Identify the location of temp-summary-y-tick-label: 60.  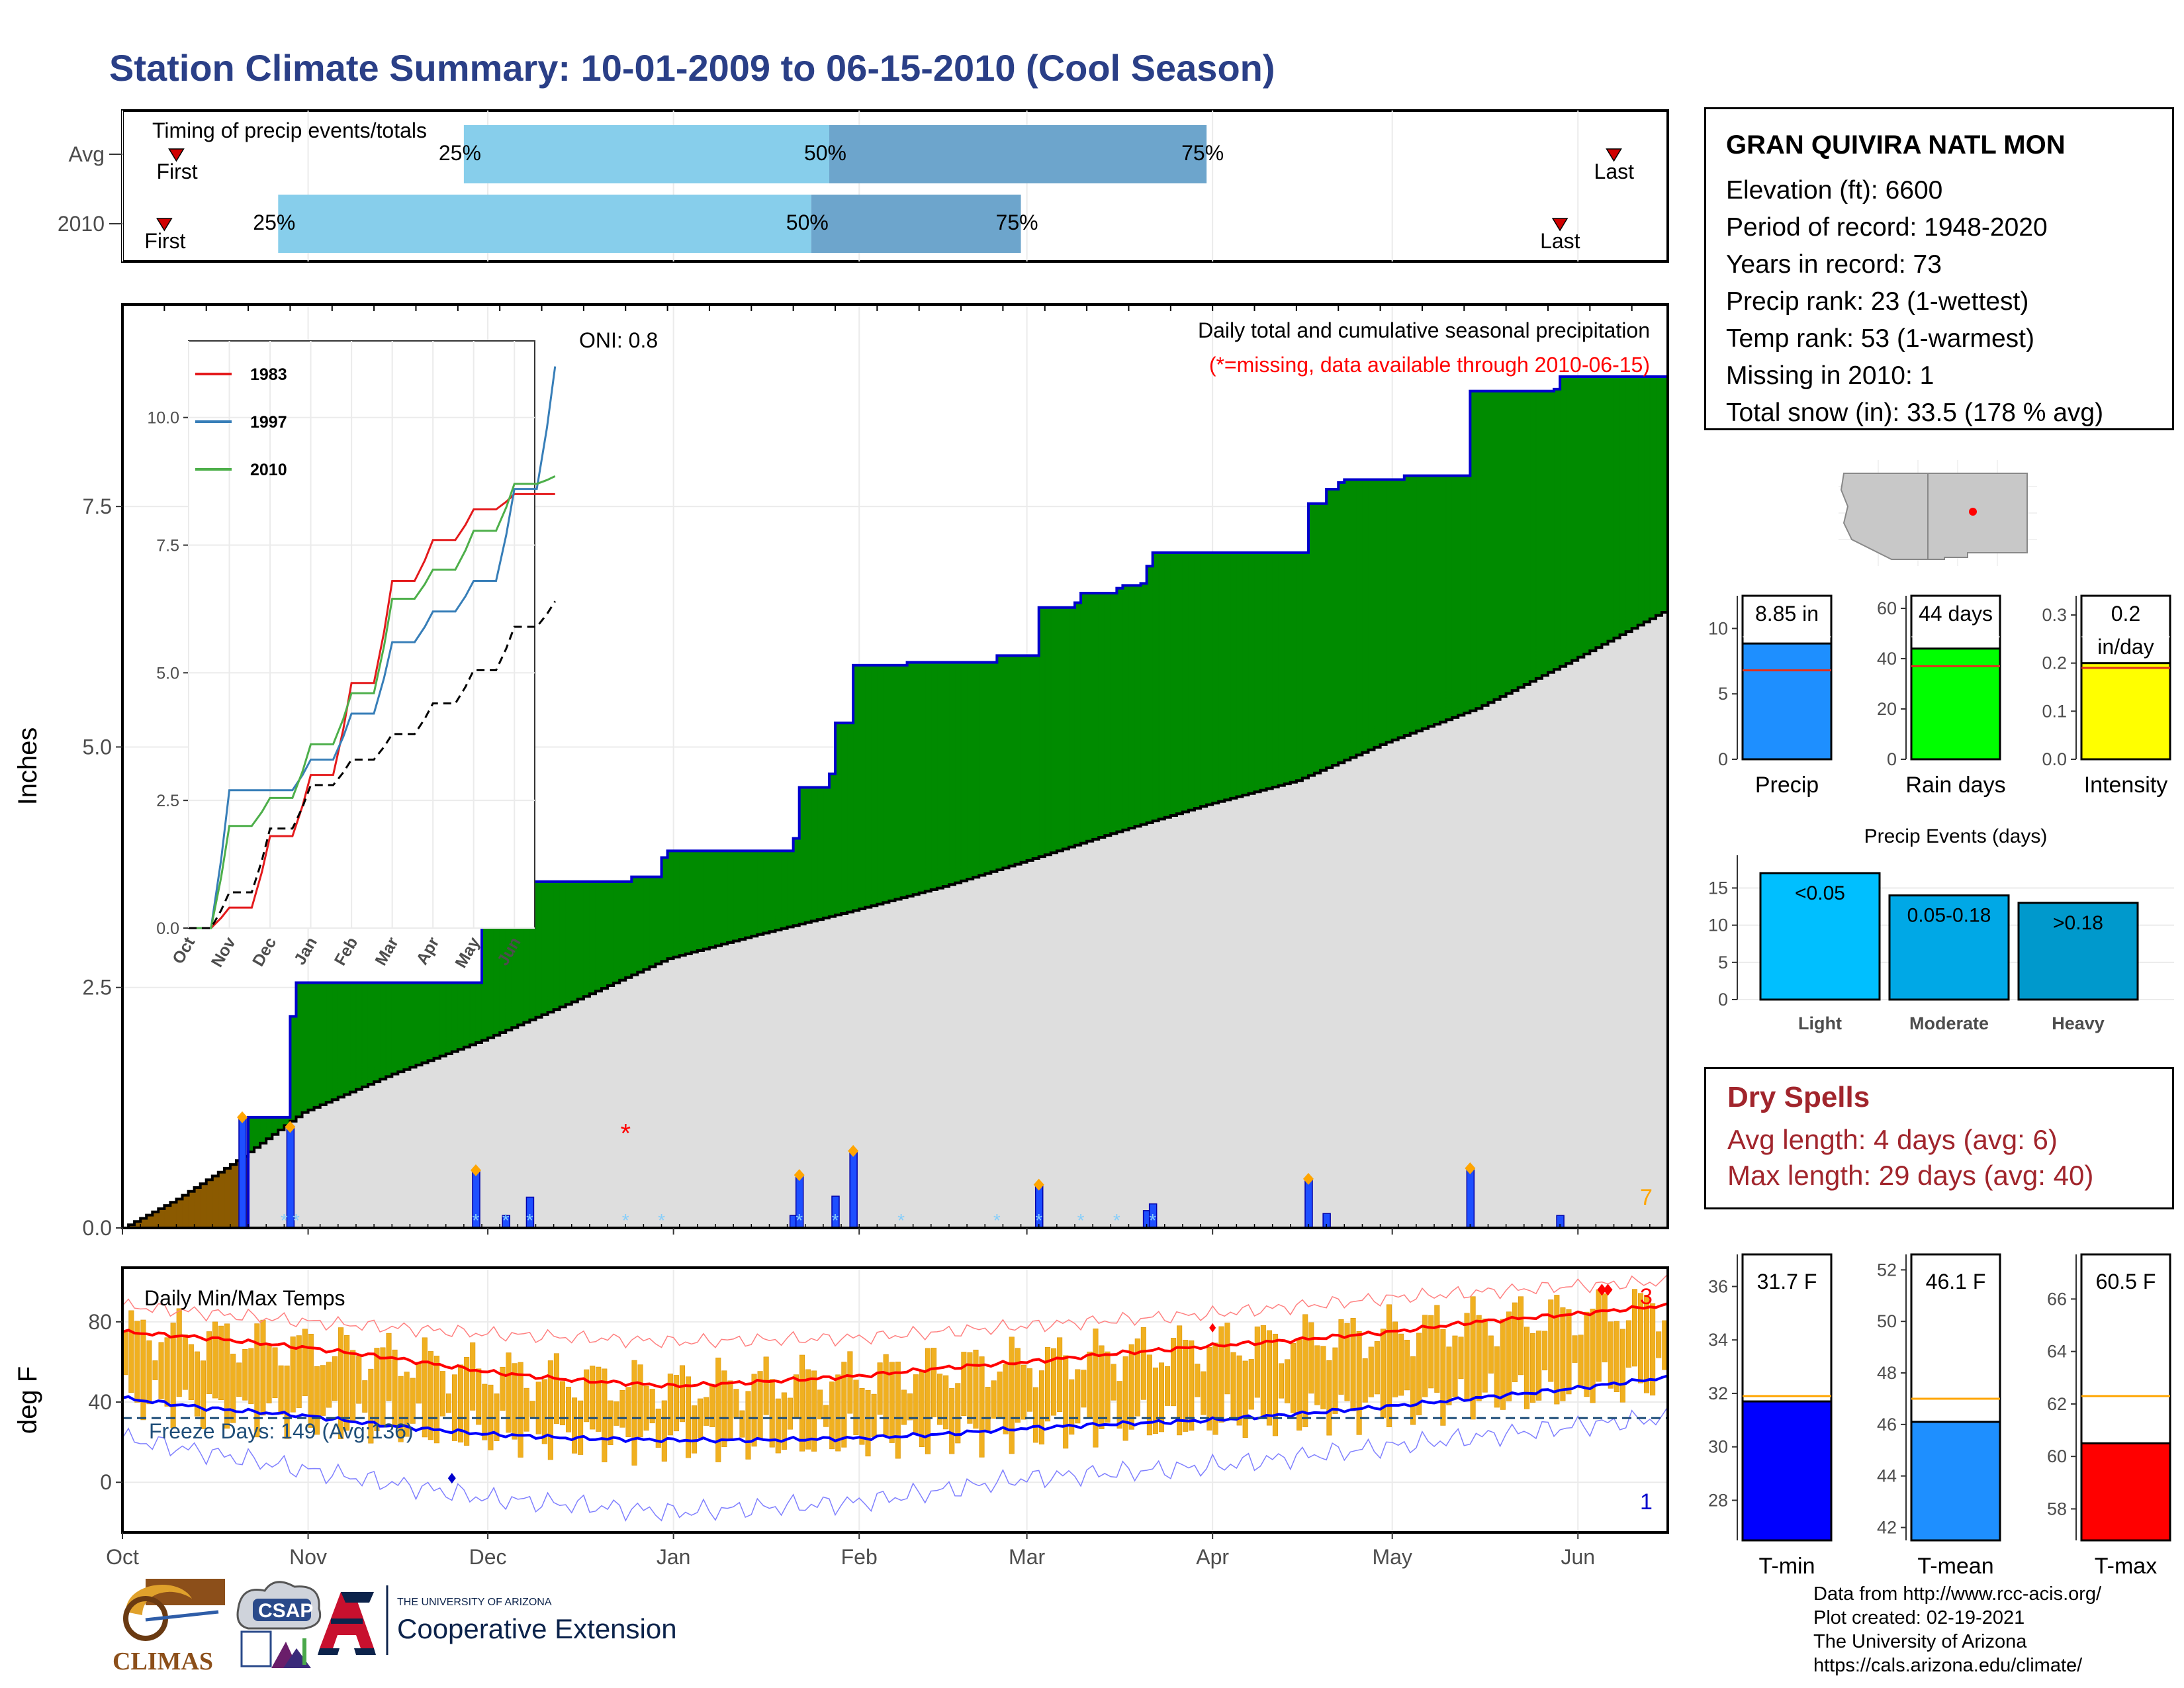
(2057, 1456).